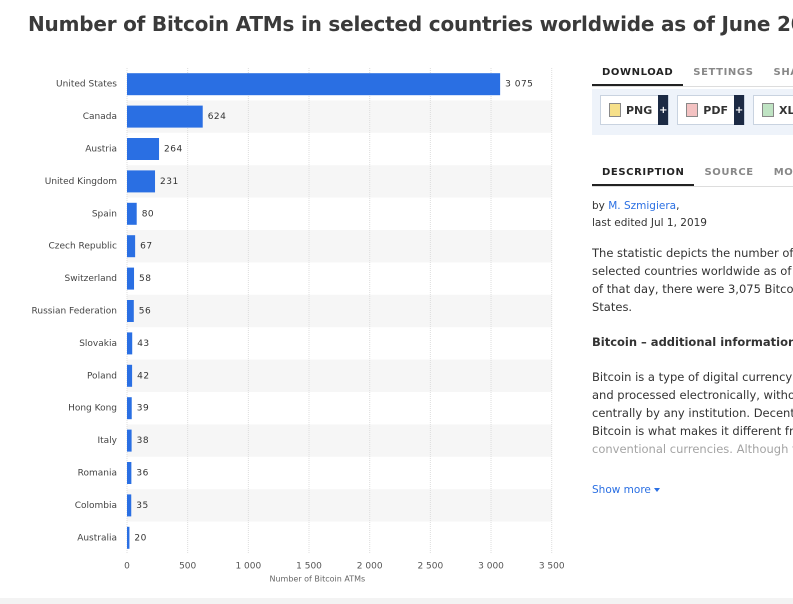 The height and width of the screenshot is (604, 793). I want to click on show-more: Show more, so click(692, 490).